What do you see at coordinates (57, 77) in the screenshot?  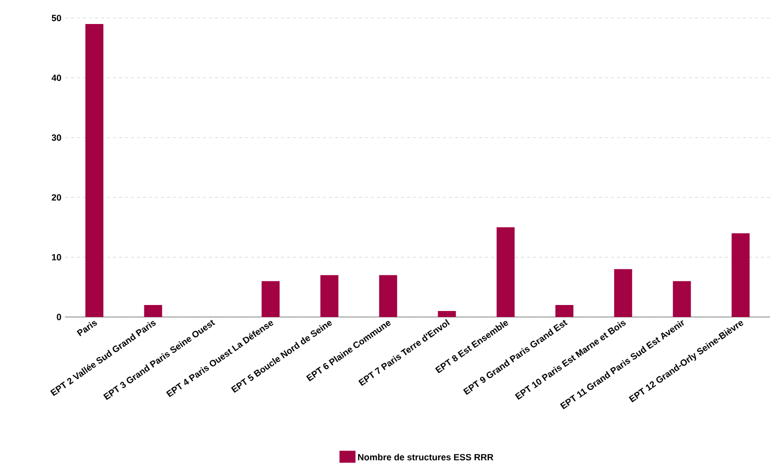 I see `y-tick-label: 40` at bounding box center [57, 77].